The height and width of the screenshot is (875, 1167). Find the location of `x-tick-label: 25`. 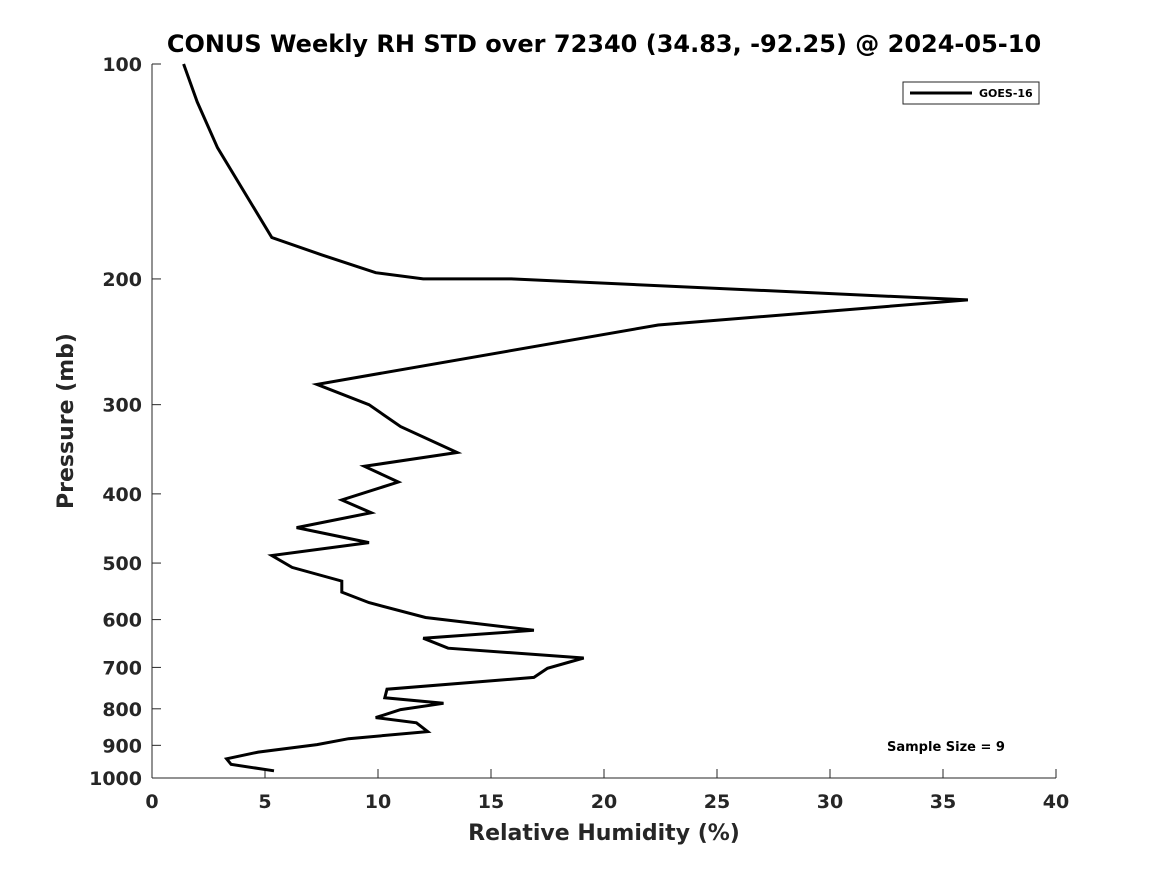

x-tick-label: 25 is located at coordinates (717, 802).